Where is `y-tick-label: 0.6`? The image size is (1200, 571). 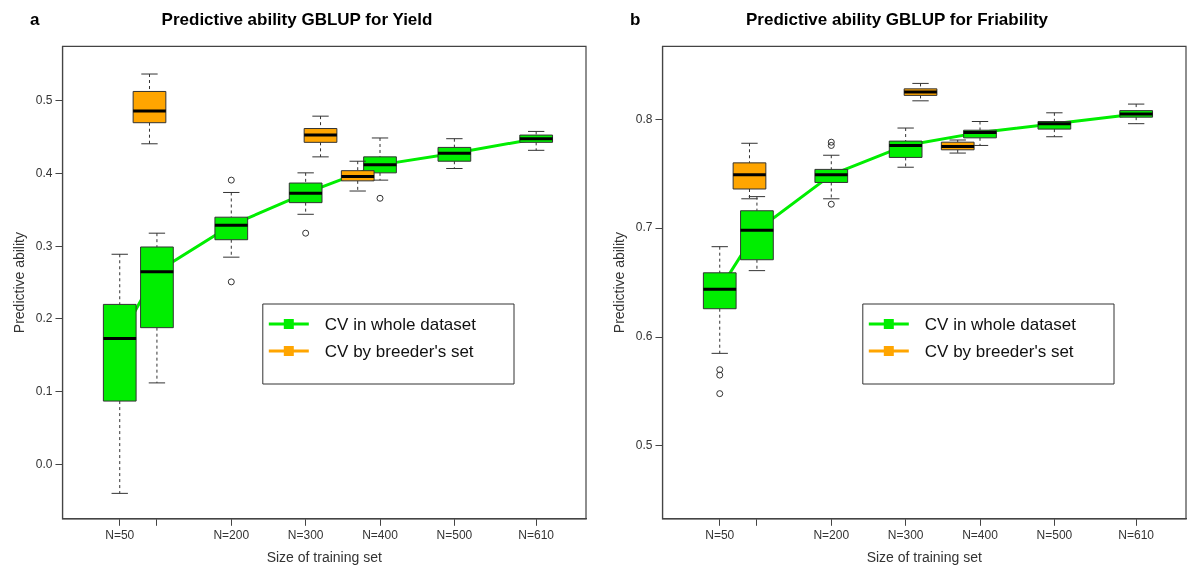 y-tick-label: 0.6 is located at coordinates (644, 336).